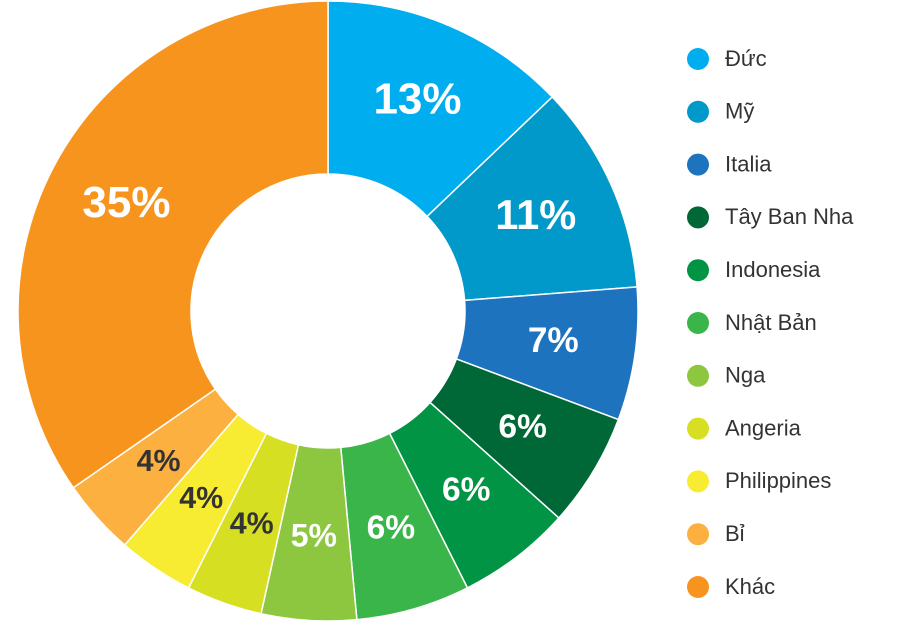 The width and height of the screenshot is (897, 621). Describe the element at coordinates (778, 480) in the screenshot. I see `legend-label: Philippines` at that location.